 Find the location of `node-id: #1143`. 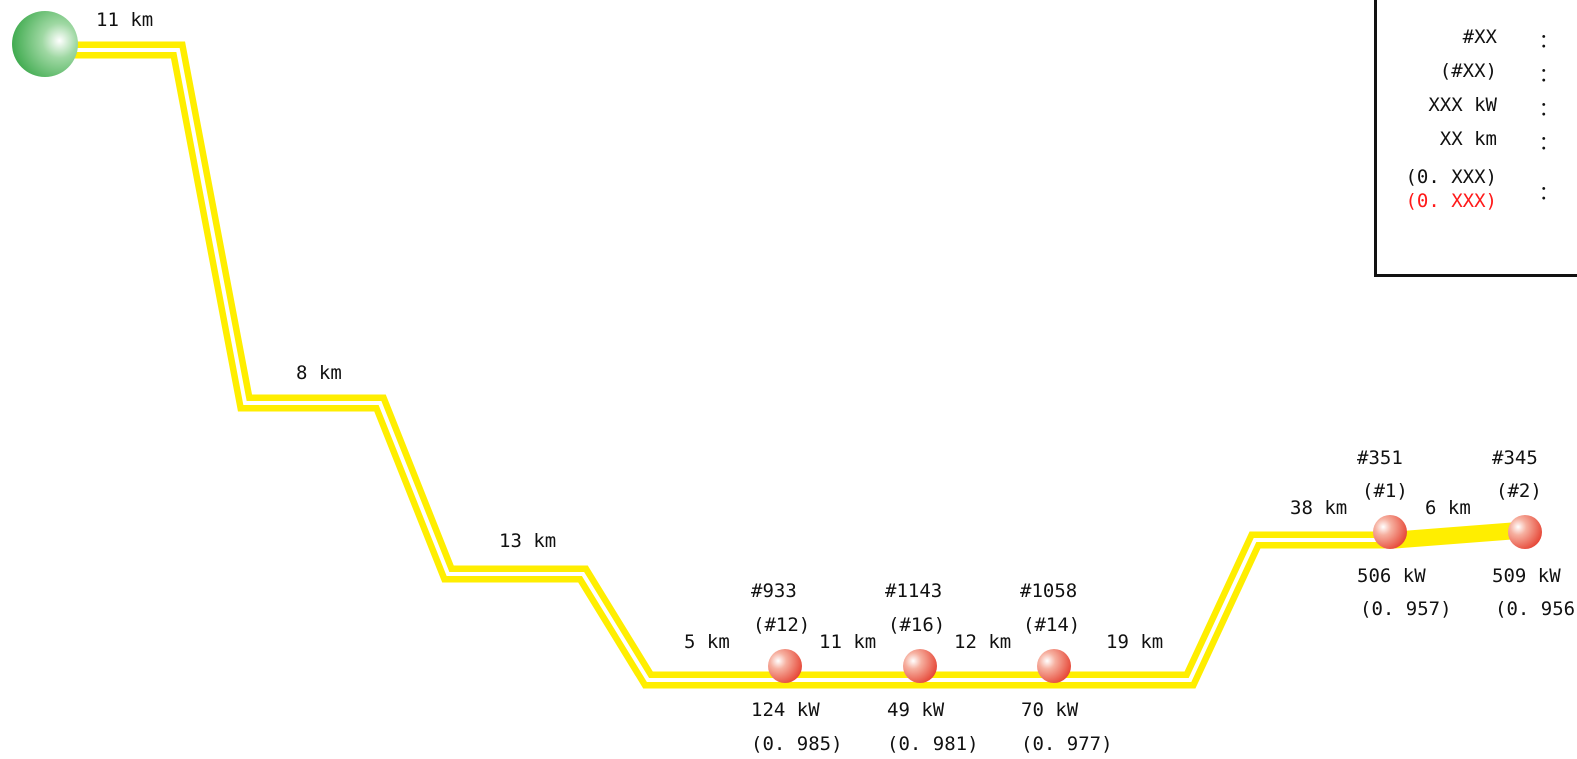

node-id: #1143 is located at coordinates (913, 591).